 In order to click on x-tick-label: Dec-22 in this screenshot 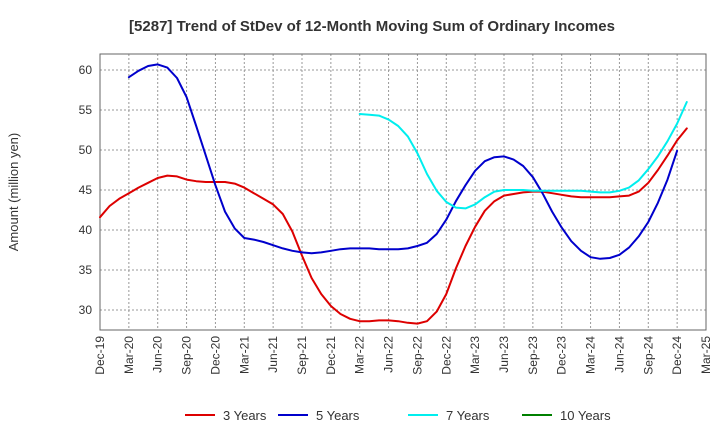, I will do `click(446, 355)`.